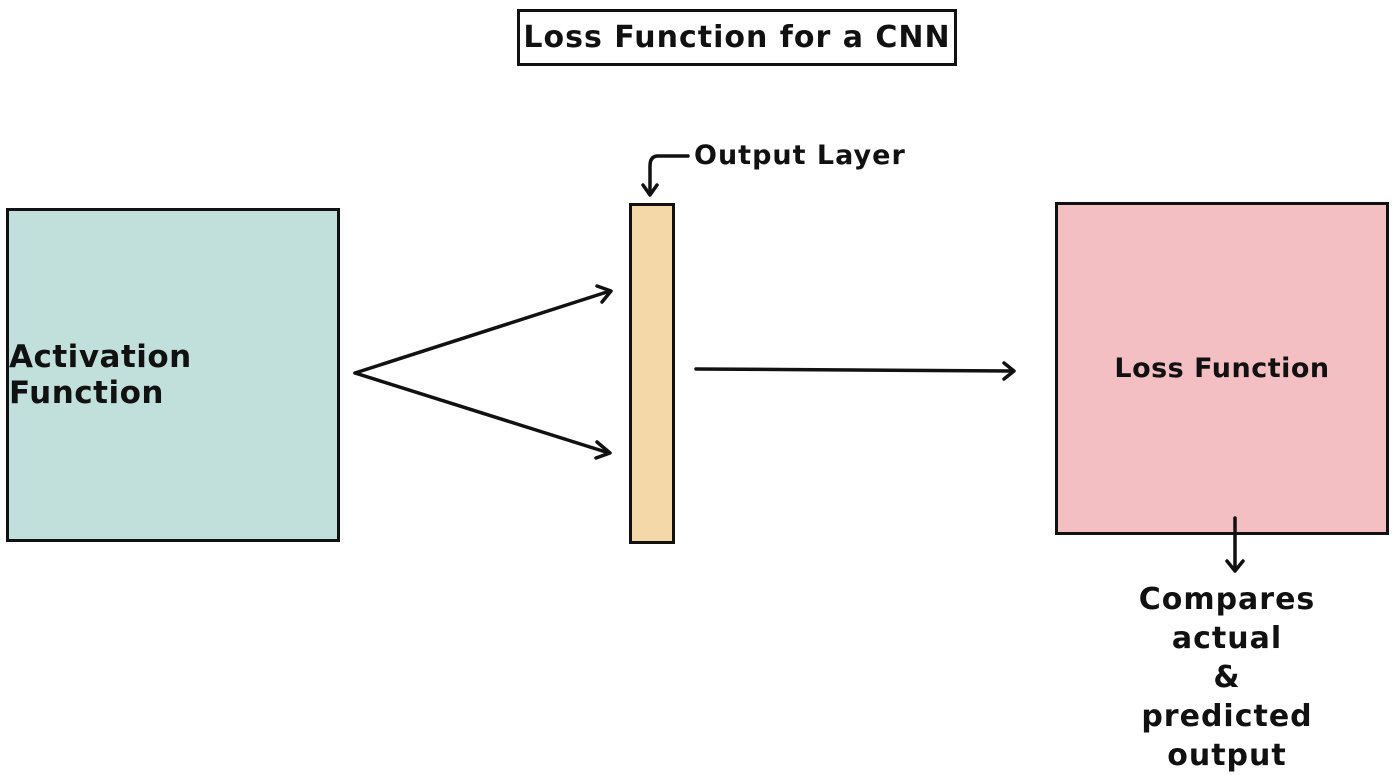 The height and width of the screenshot is (775, 1400). I want to click on diagram-title: Loss Function for a CNN, so click(737, 37).